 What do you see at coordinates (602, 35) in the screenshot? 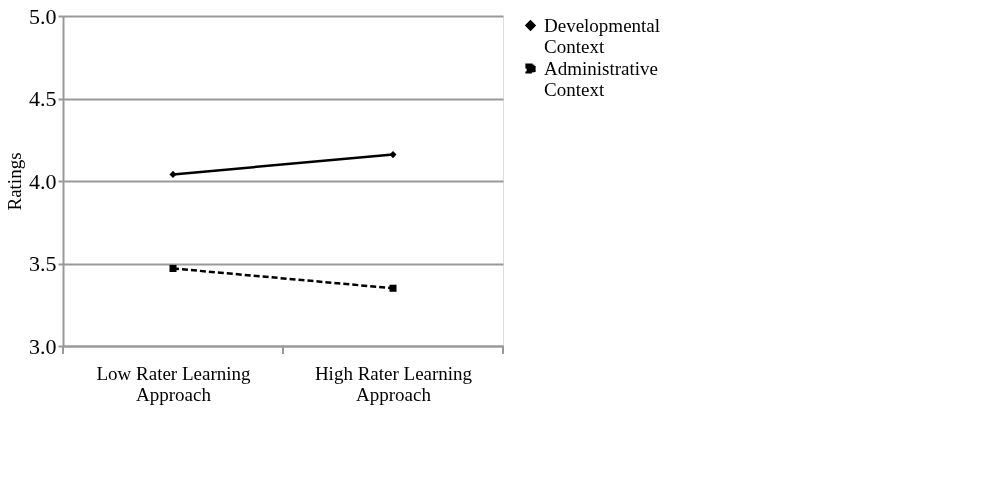
I see `legend-label: Developmental Context` at bounding box center [602, 35].